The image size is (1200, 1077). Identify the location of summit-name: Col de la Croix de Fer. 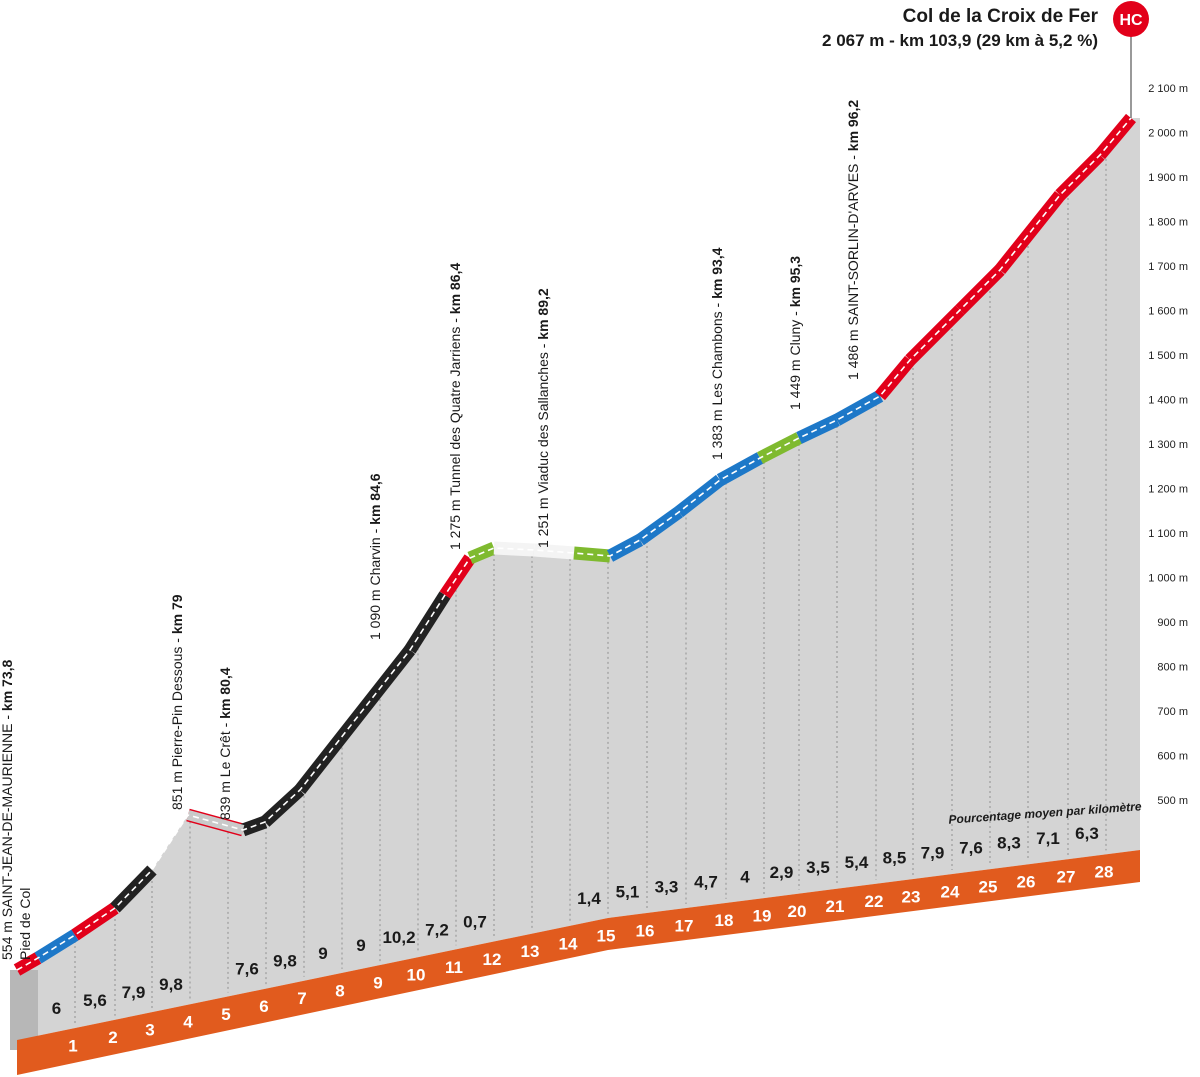
(1001, 16).